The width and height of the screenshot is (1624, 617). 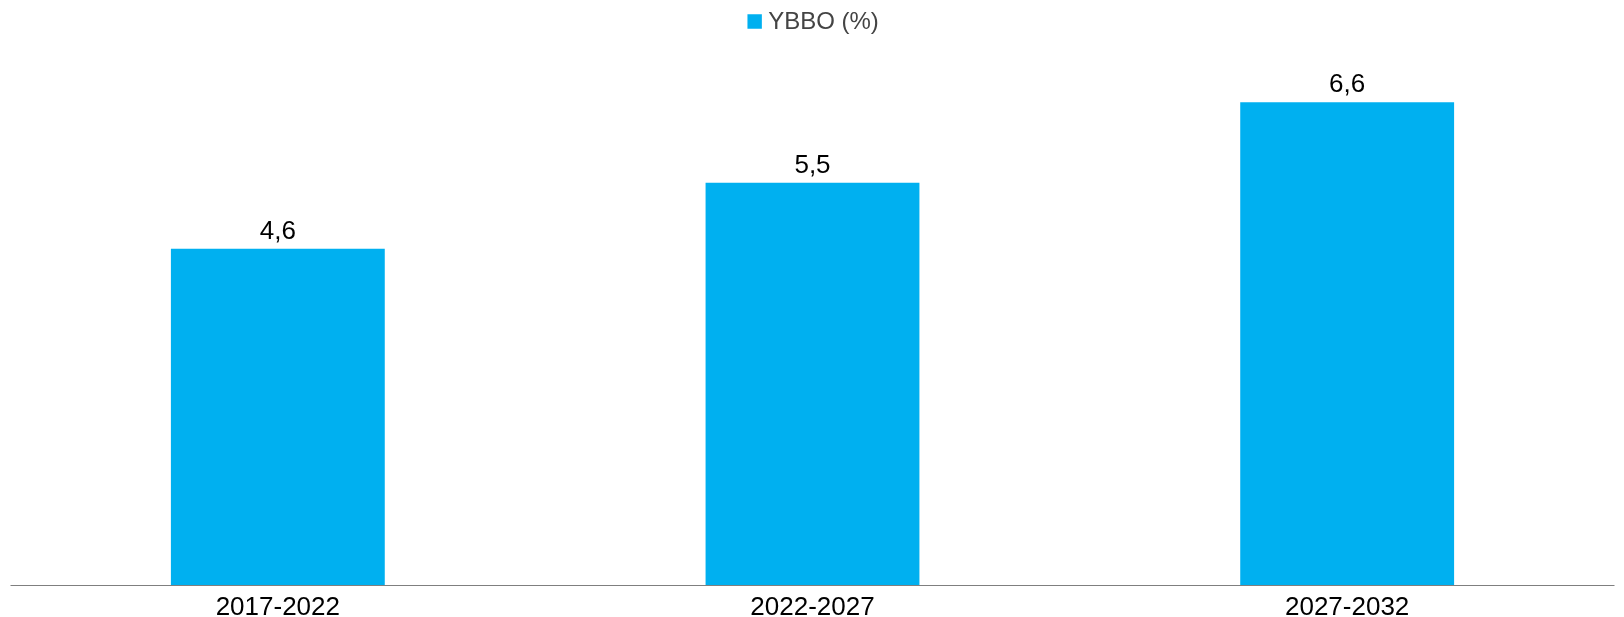 I want to click on x-tick-label: 2027-2032, so click(x=1347, y=603).